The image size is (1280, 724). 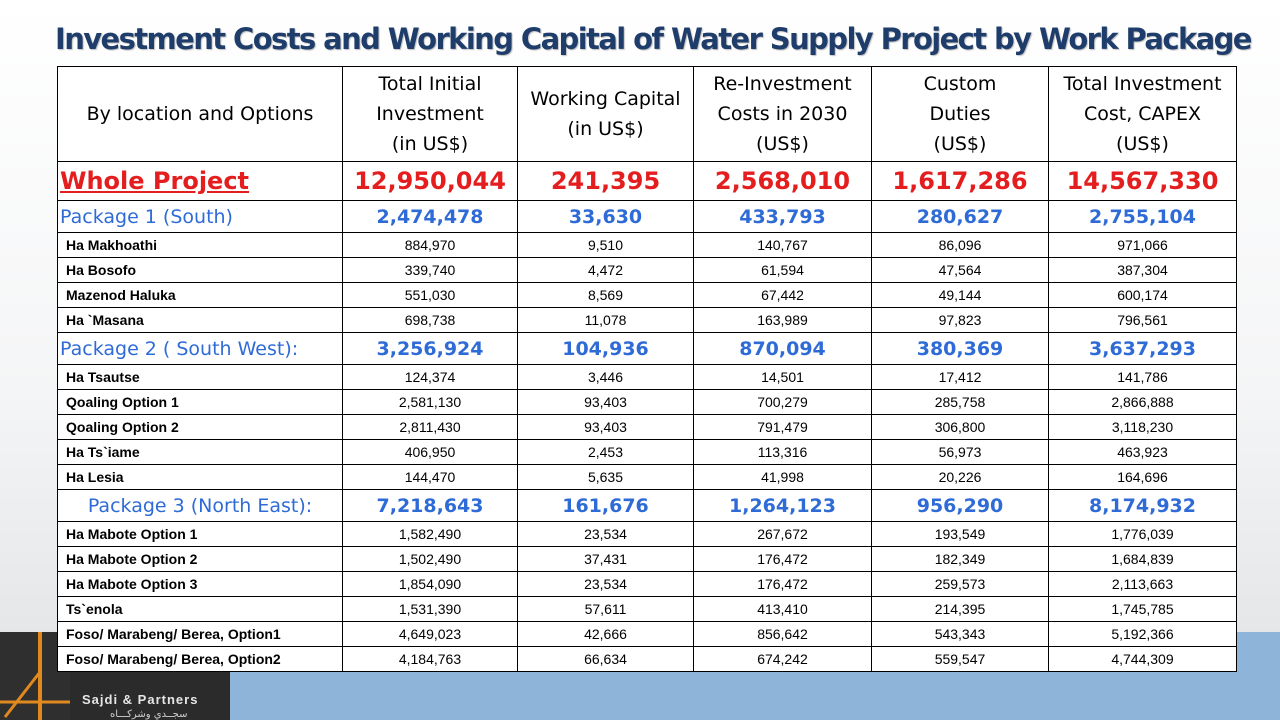 What do you see at coordinates (960, 402) in the screenshot?
I see `cell-value: 285,758` at bounding box center [960, 402].